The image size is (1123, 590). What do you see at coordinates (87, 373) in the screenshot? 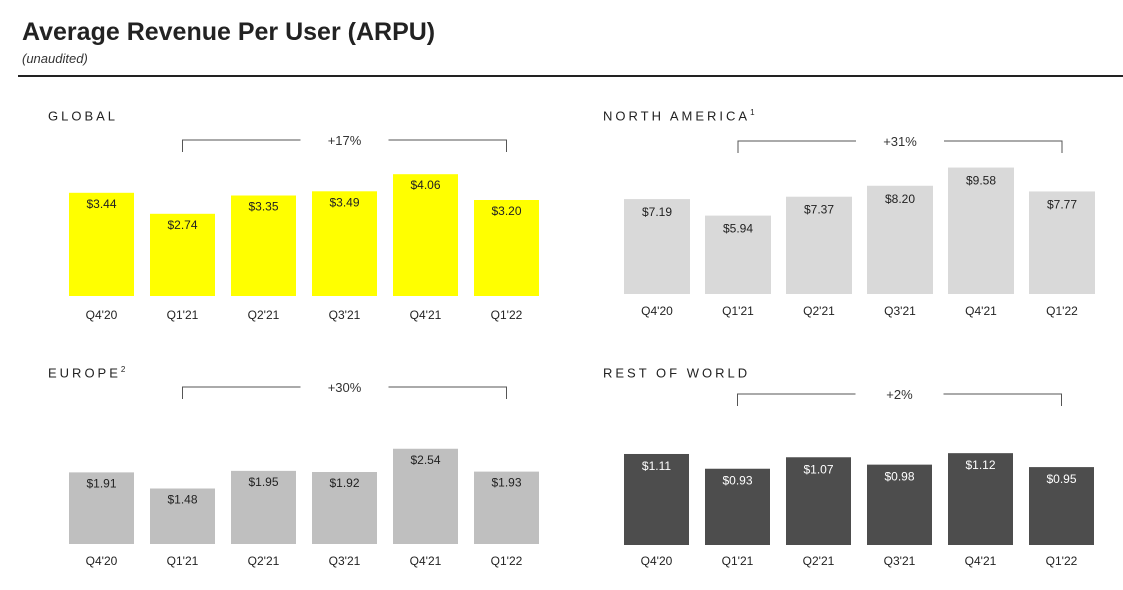
I see `region-label: EUROPE2` at bounding box center [87, 373].